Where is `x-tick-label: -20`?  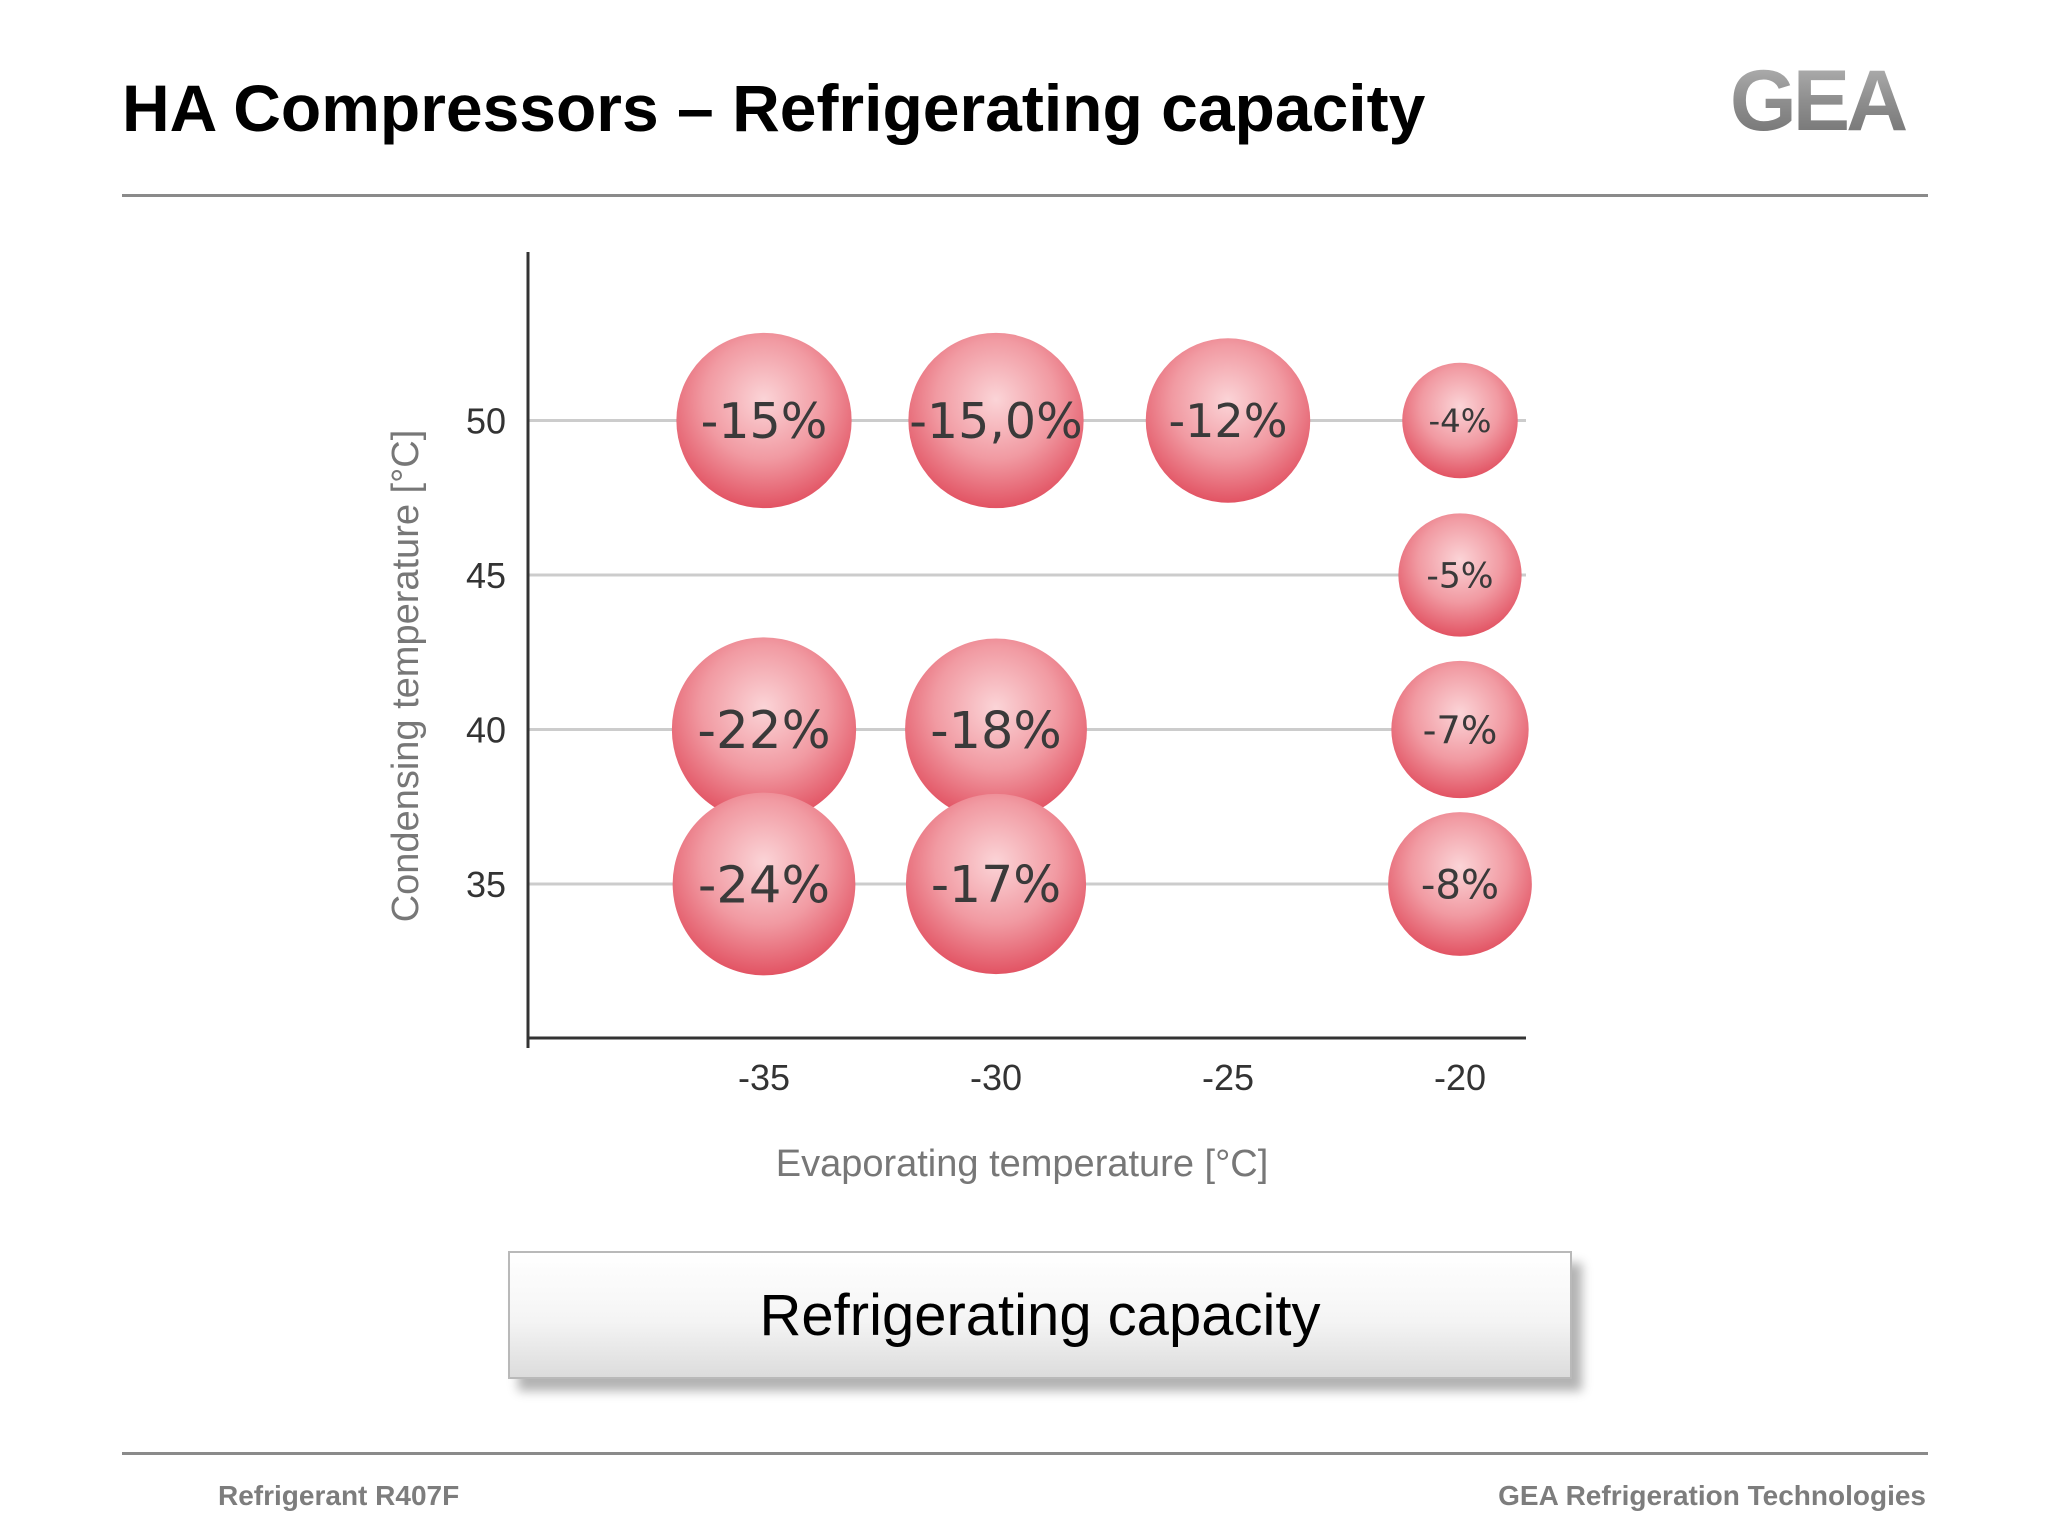 x-tick-label: -20 is located at coordinates (1460, 1077).